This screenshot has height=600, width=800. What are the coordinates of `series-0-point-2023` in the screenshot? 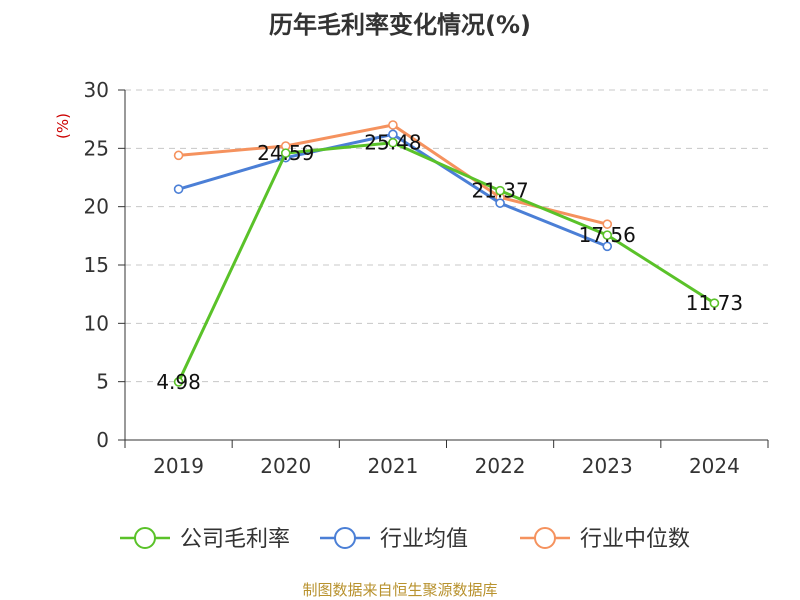 It's located at (607, 235).